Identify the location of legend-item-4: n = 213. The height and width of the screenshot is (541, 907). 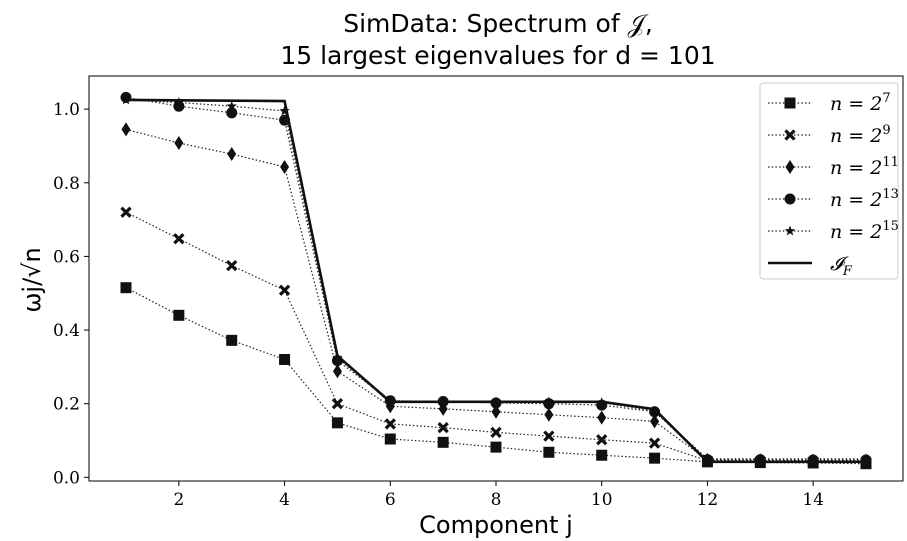
(833, 199).